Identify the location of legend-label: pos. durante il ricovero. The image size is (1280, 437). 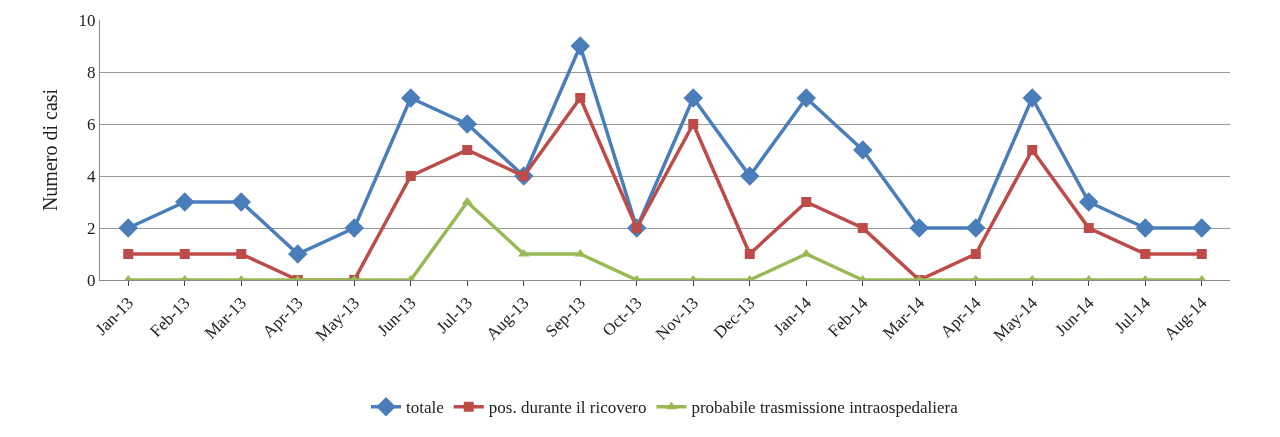
(567, 408).